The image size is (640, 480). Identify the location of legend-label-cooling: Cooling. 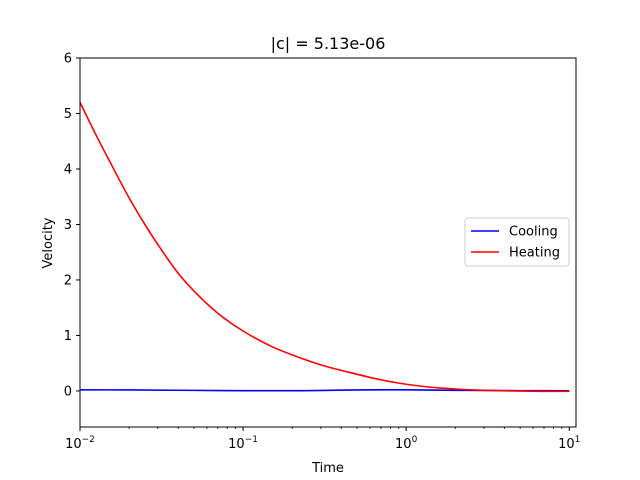
(533, 232).